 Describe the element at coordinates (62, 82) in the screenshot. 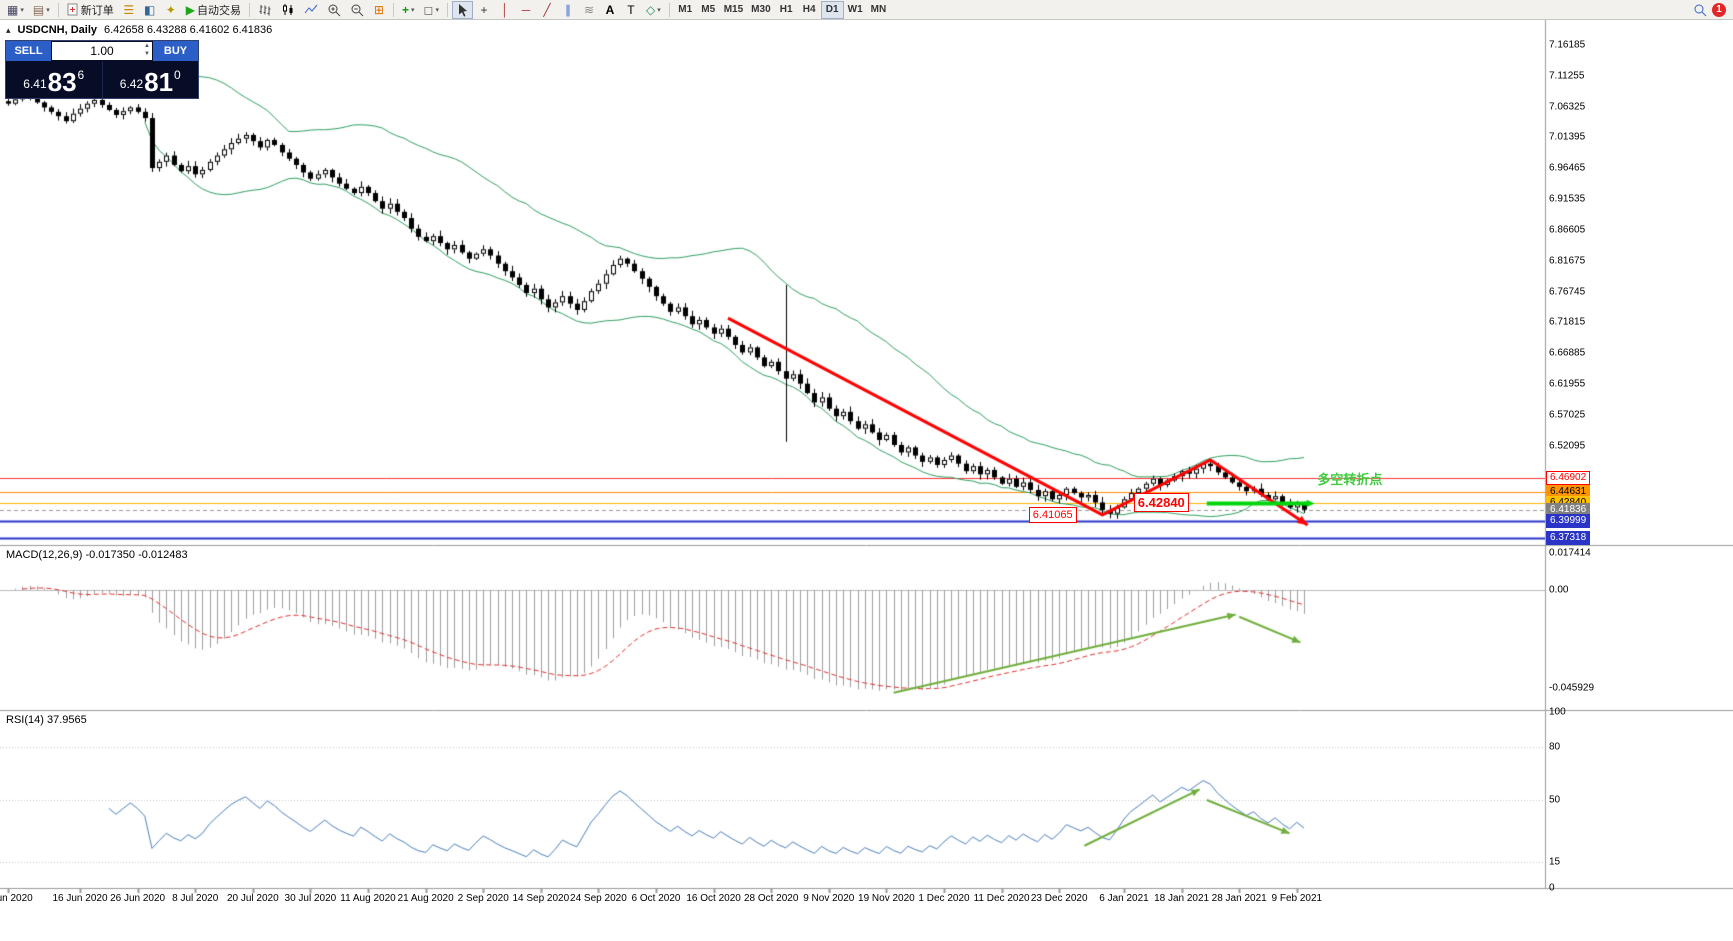

I see `sell-price-big: 83` at that location.